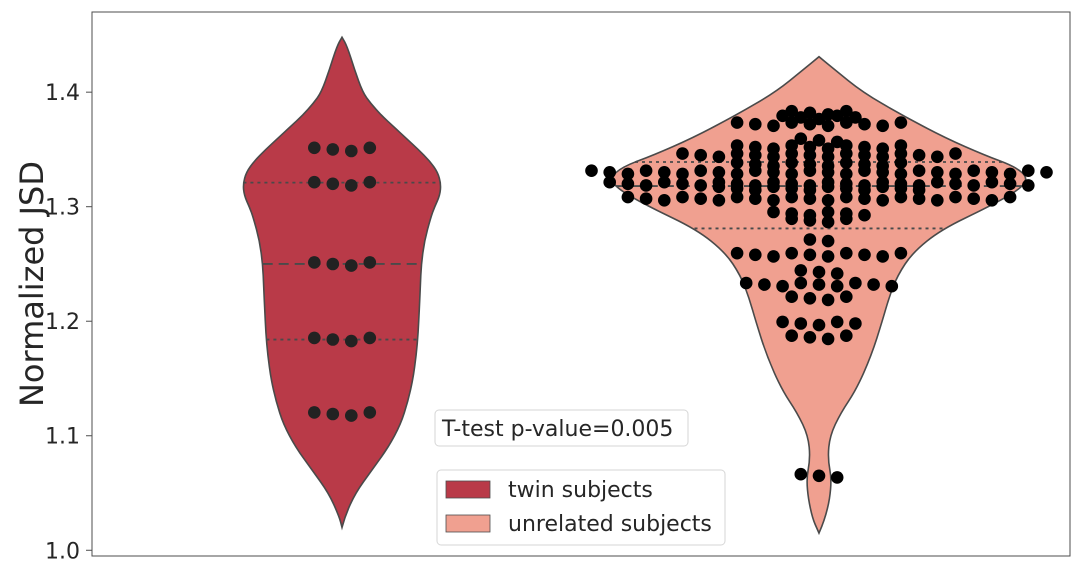  What do you see at coordinates (468, 523) in the screenshot?
I see `legend-swatch-unrelated` at bounding box center [468, 523].